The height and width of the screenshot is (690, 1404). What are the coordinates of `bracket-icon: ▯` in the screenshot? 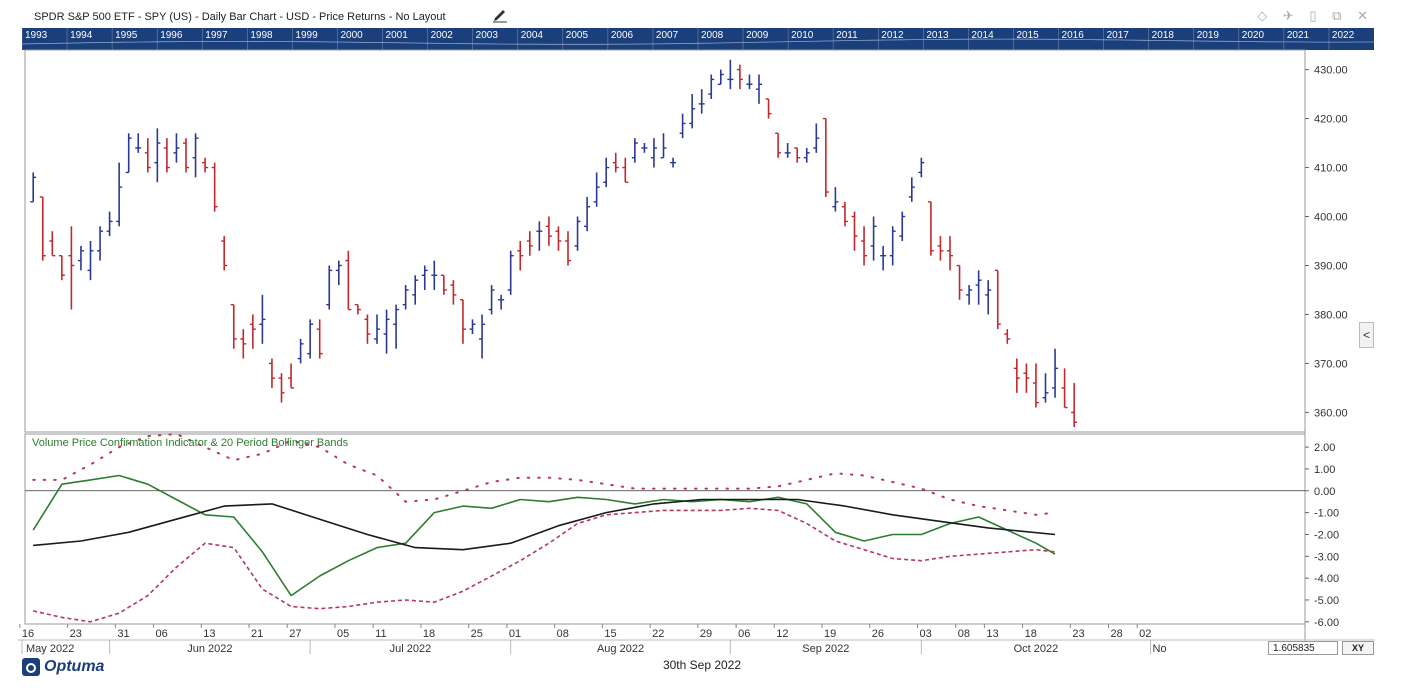 It's located at (1316, 15).